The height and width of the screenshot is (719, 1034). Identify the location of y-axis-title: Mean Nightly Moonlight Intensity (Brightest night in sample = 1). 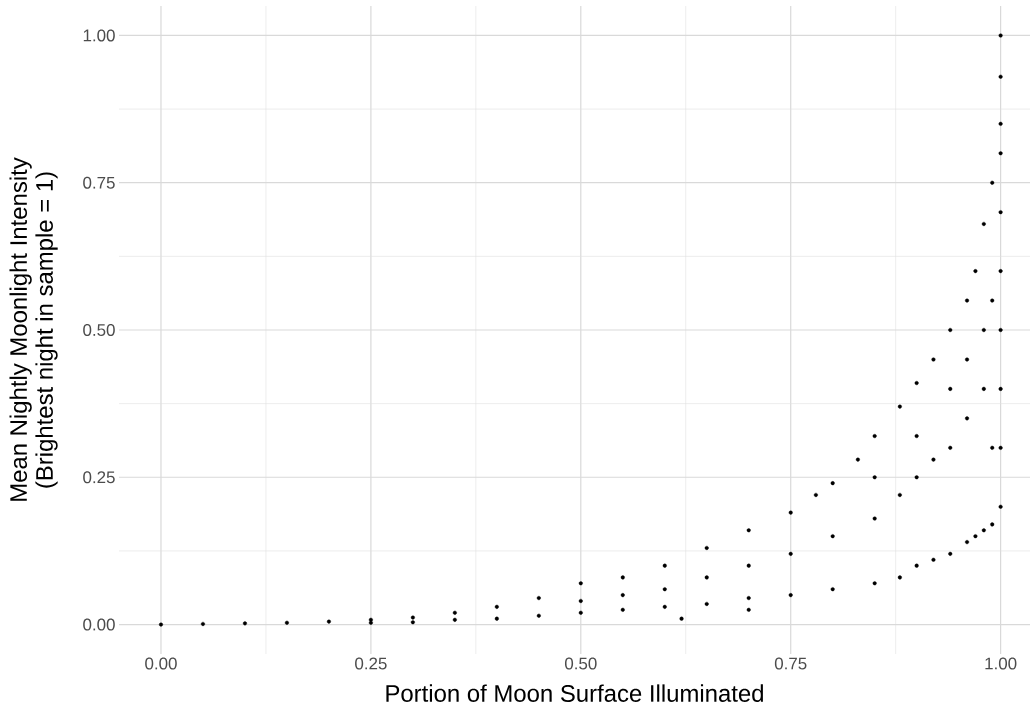
(33, 329).